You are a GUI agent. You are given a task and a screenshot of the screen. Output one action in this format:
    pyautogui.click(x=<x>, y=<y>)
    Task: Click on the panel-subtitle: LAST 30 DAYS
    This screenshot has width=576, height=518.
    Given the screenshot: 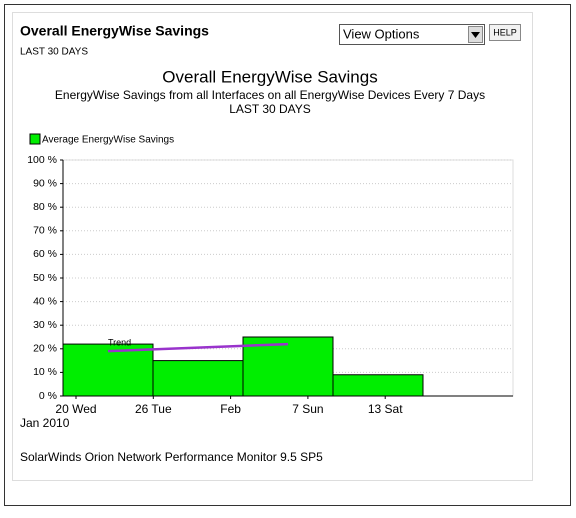 What is the action you would take?
    pyautogui.click(x=54, y=52)
    